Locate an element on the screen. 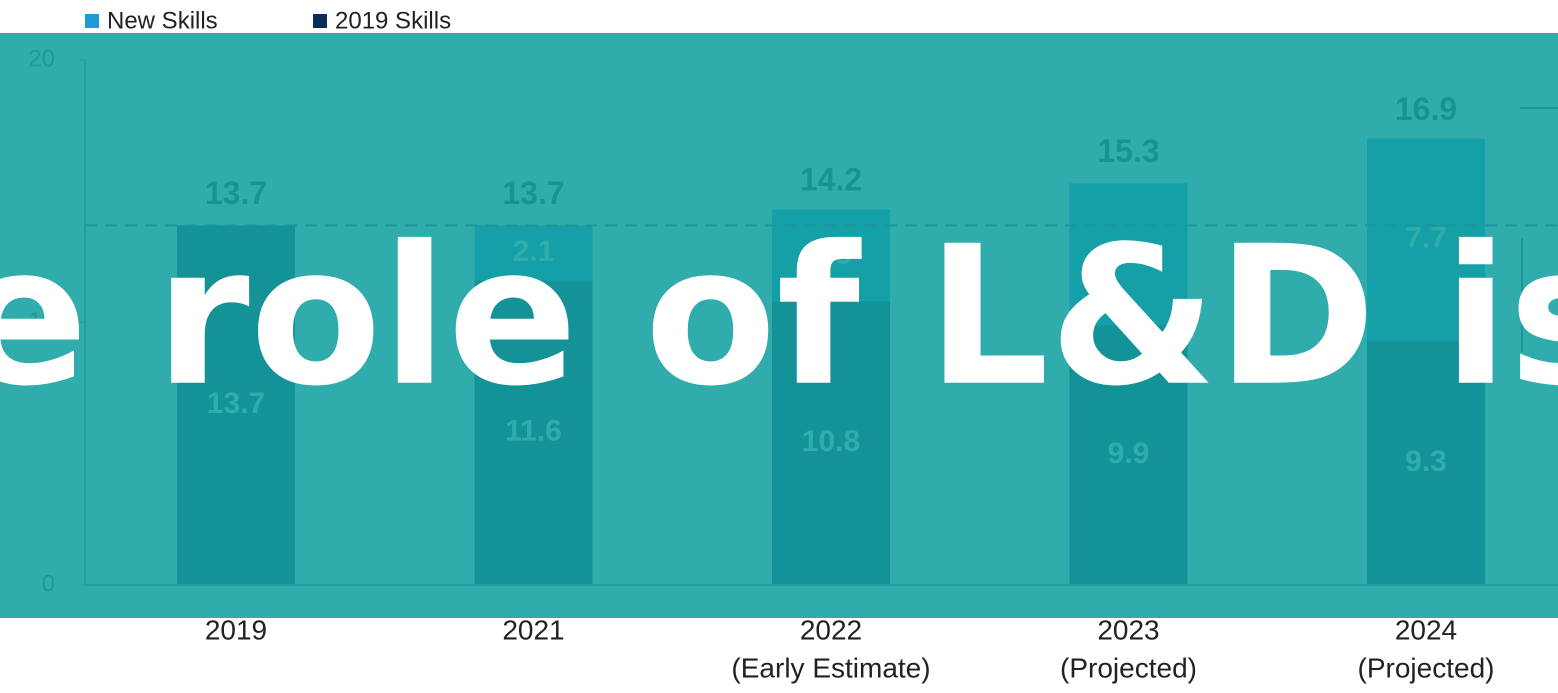 The image size is (1558, 693). x-tick-label: 2024 is located at coordinates (1426, 629).